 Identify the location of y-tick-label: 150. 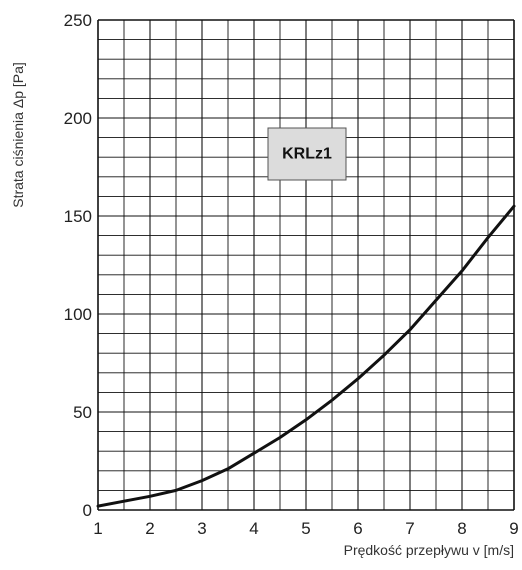
(78, 216).